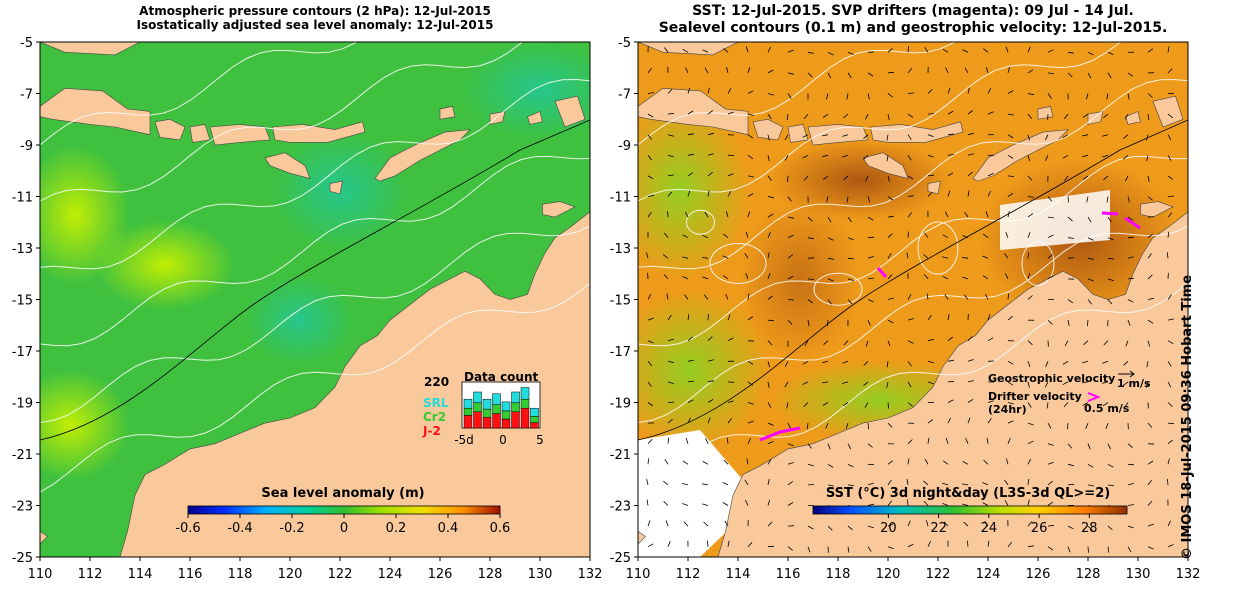 The image size is (1250, 590). I want to click on sla-colorbar-ramp, so click(344, 510).